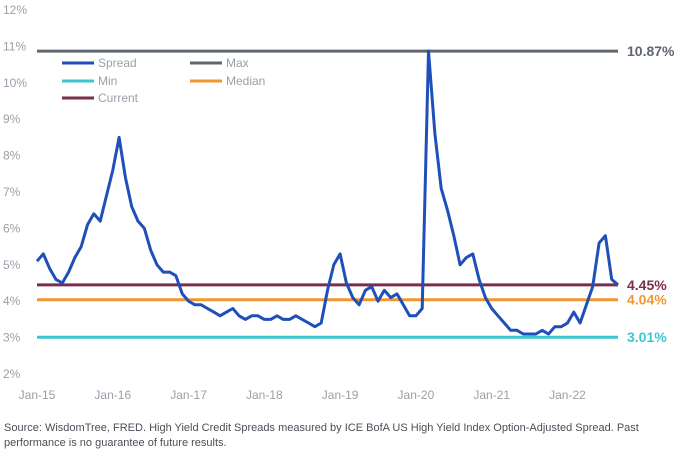  I want to click on x-tick-label: Jan-17, so click(188, 395).